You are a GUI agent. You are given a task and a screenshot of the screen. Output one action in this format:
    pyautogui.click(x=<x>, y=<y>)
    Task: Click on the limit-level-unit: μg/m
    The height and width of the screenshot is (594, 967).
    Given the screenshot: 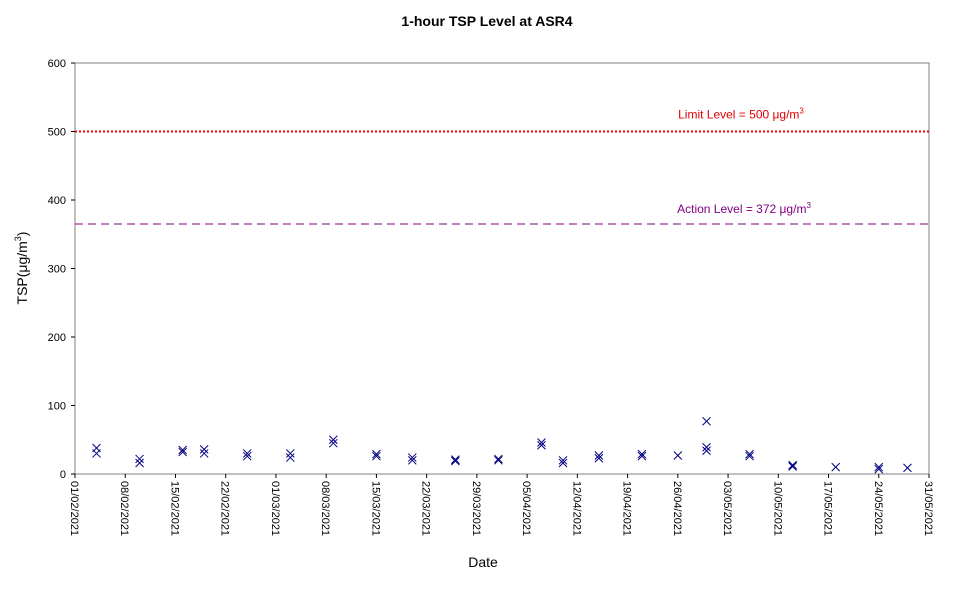 What is the action you would take?
    pyautogui.click(x=786, y=115)
    